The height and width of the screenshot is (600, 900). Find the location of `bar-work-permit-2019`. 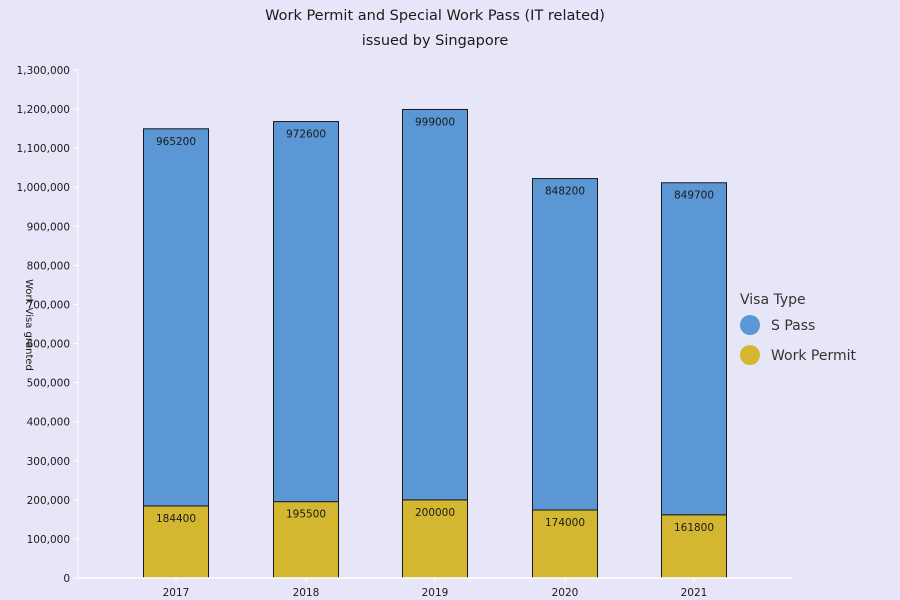

bar-work-permit-2019 is located at coordinates (435, 539).